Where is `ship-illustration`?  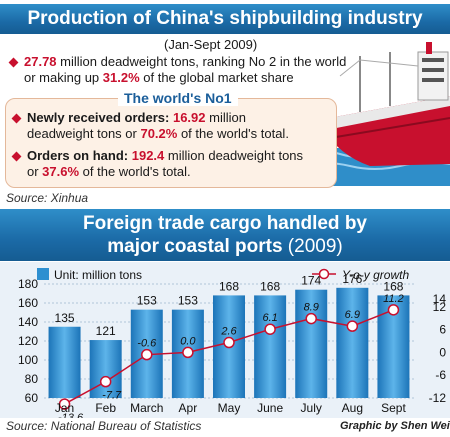
ship-illustration is located at coordinates (375, 111).